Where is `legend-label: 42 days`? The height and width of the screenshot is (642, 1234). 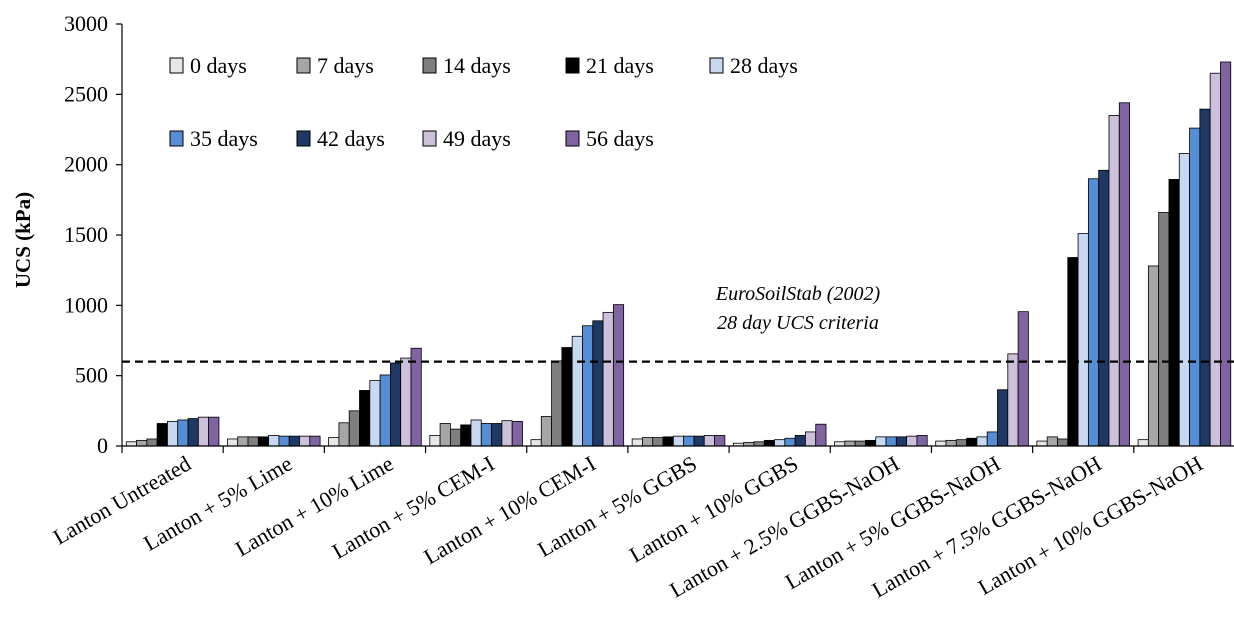 legend-label: 42 days is located at coordinates (351, 138).